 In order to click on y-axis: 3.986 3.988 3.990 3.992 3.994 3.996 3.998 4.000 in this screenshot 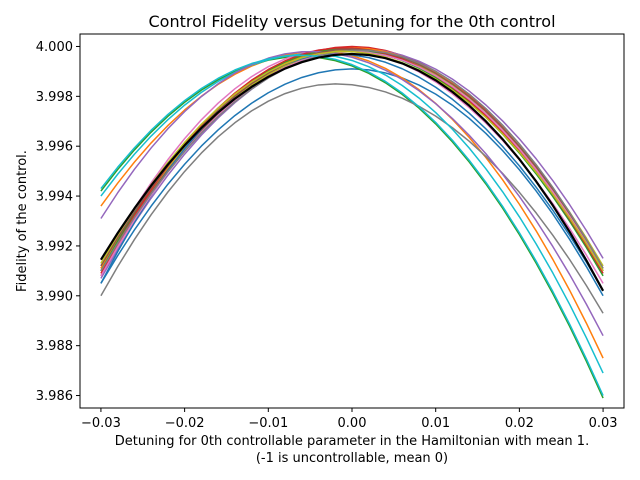, I will do `click(58, 222)`.